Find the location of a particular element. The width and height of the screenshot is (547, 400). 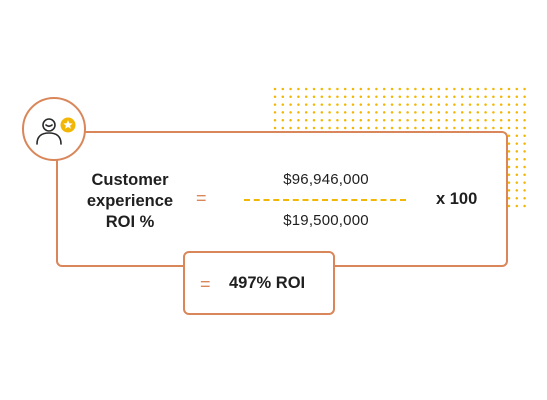

result-equals-sign: = is located at coordinates (205, 284).